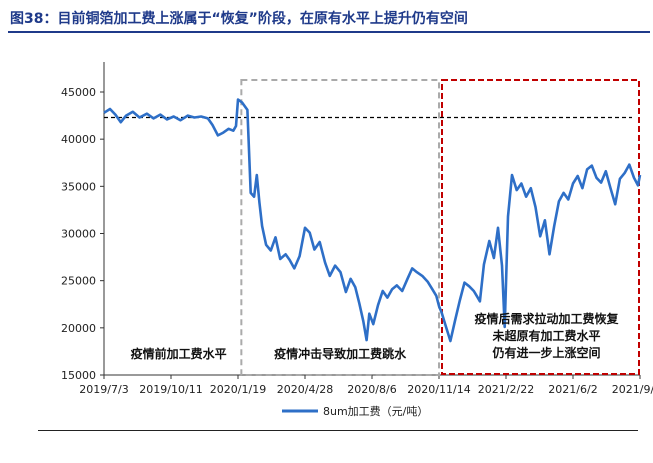 This screenshot has height=463, width=653. What do you see at coordinates (78, 234) in the screenshot?
I see `y-tick-label: 30000` at bounding box center [78, 234].